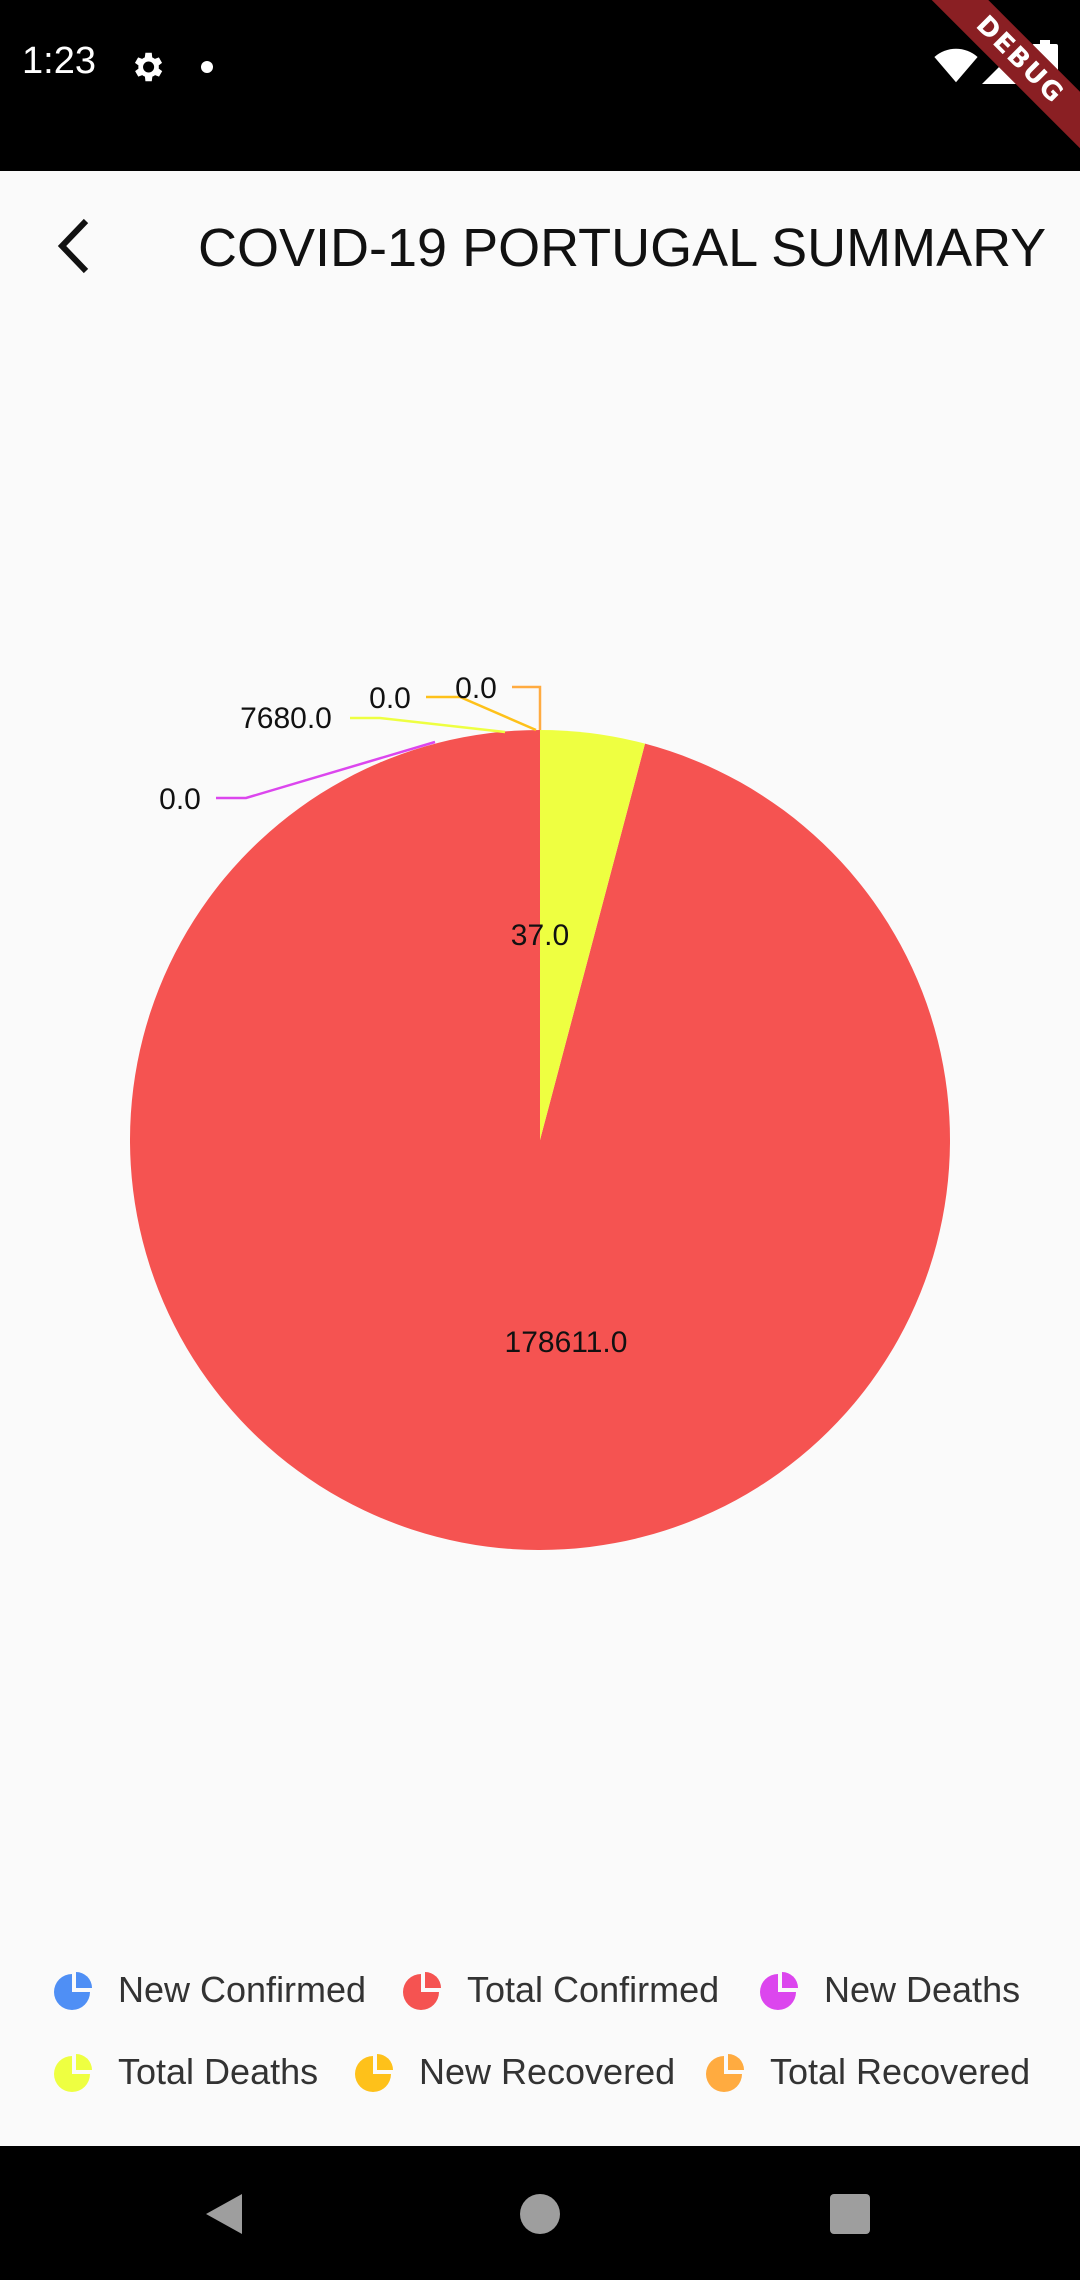 Image resolution: width=1080 pixels, height=2280 pixels. I want to click on pie-slice-total-deaths, so click(593, 935).